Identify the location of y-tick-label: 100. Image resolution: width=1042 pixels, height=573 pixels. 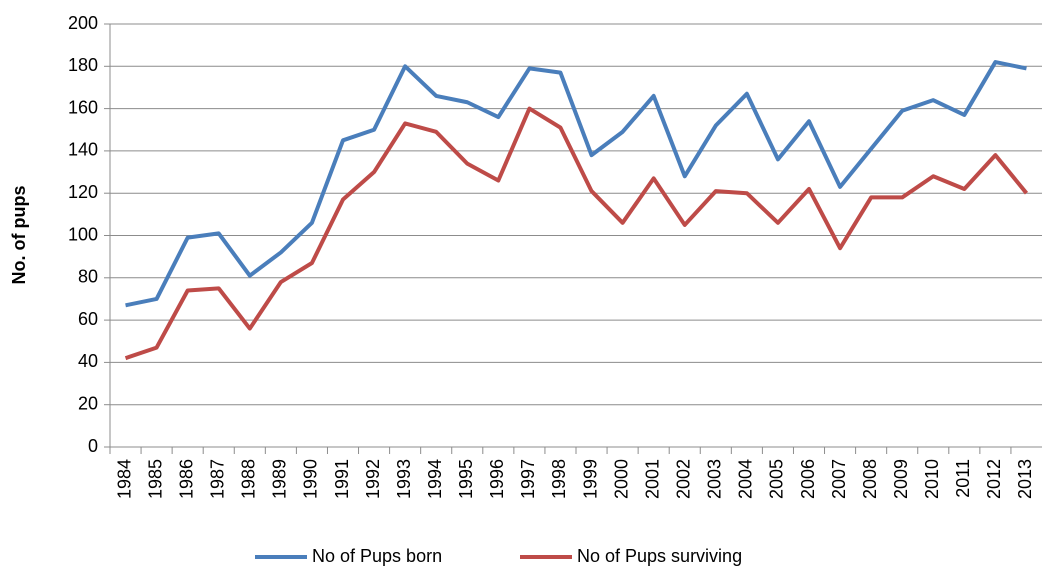
(83, 234).